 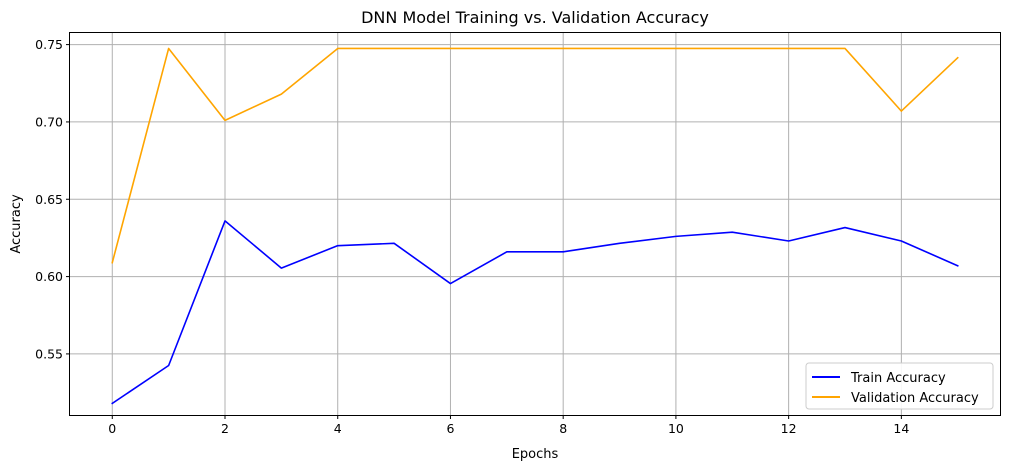 What do you see at coordinates (49, 121) in the screenshot?
I see `y-tick-label: 0.70` at bounding box center [49, 121].